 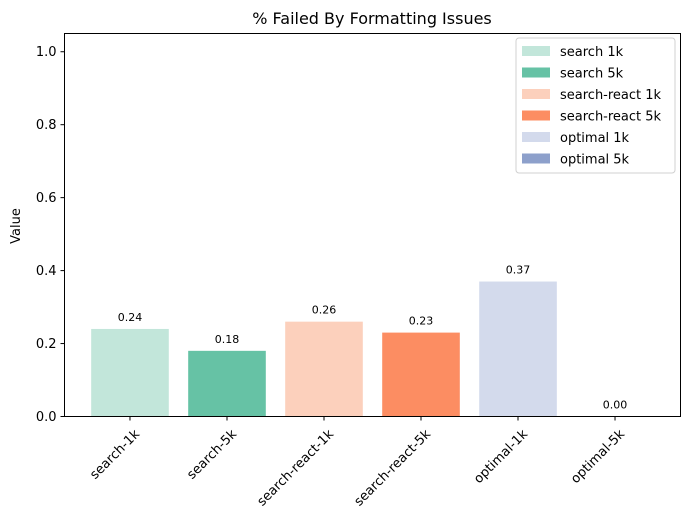 What do you see at coordinates (130, 317) in the screenshot?
I see `data-label-search-1k: 0.24` at bounding box center [130, 317].